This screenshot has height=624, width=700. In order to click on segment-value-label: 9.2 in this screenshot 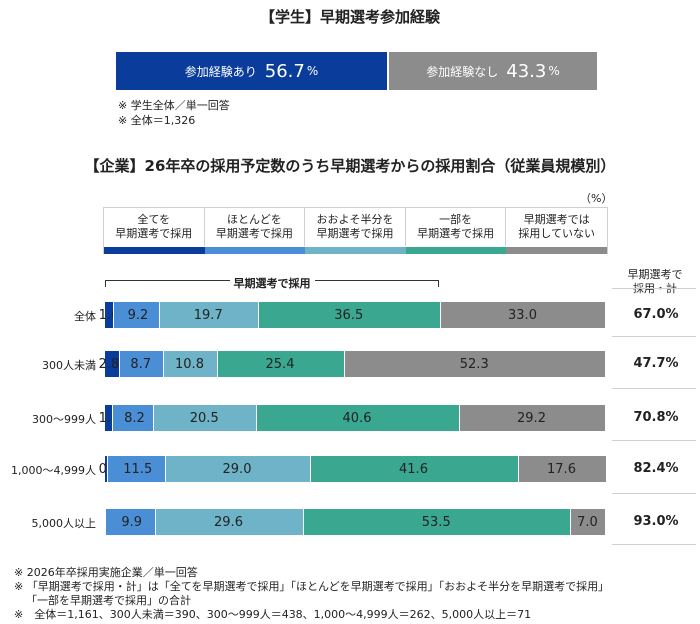, I will do `click(138, 315)`.